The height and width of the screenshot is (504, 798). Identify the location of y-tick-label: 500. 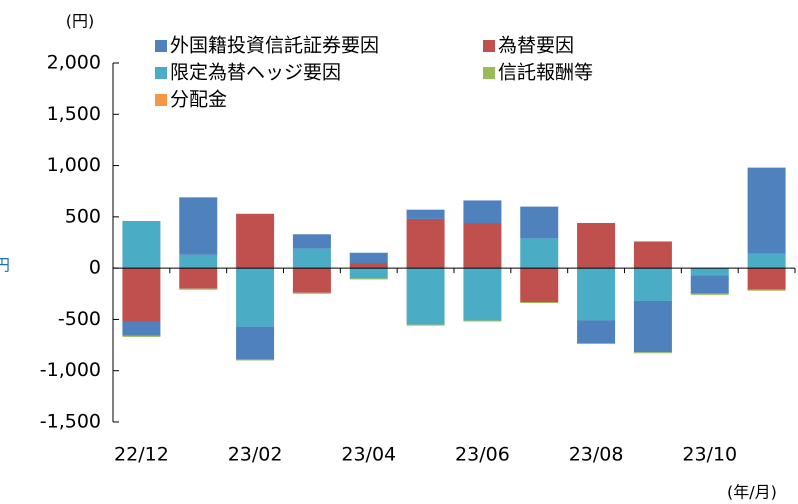
(83, 216).